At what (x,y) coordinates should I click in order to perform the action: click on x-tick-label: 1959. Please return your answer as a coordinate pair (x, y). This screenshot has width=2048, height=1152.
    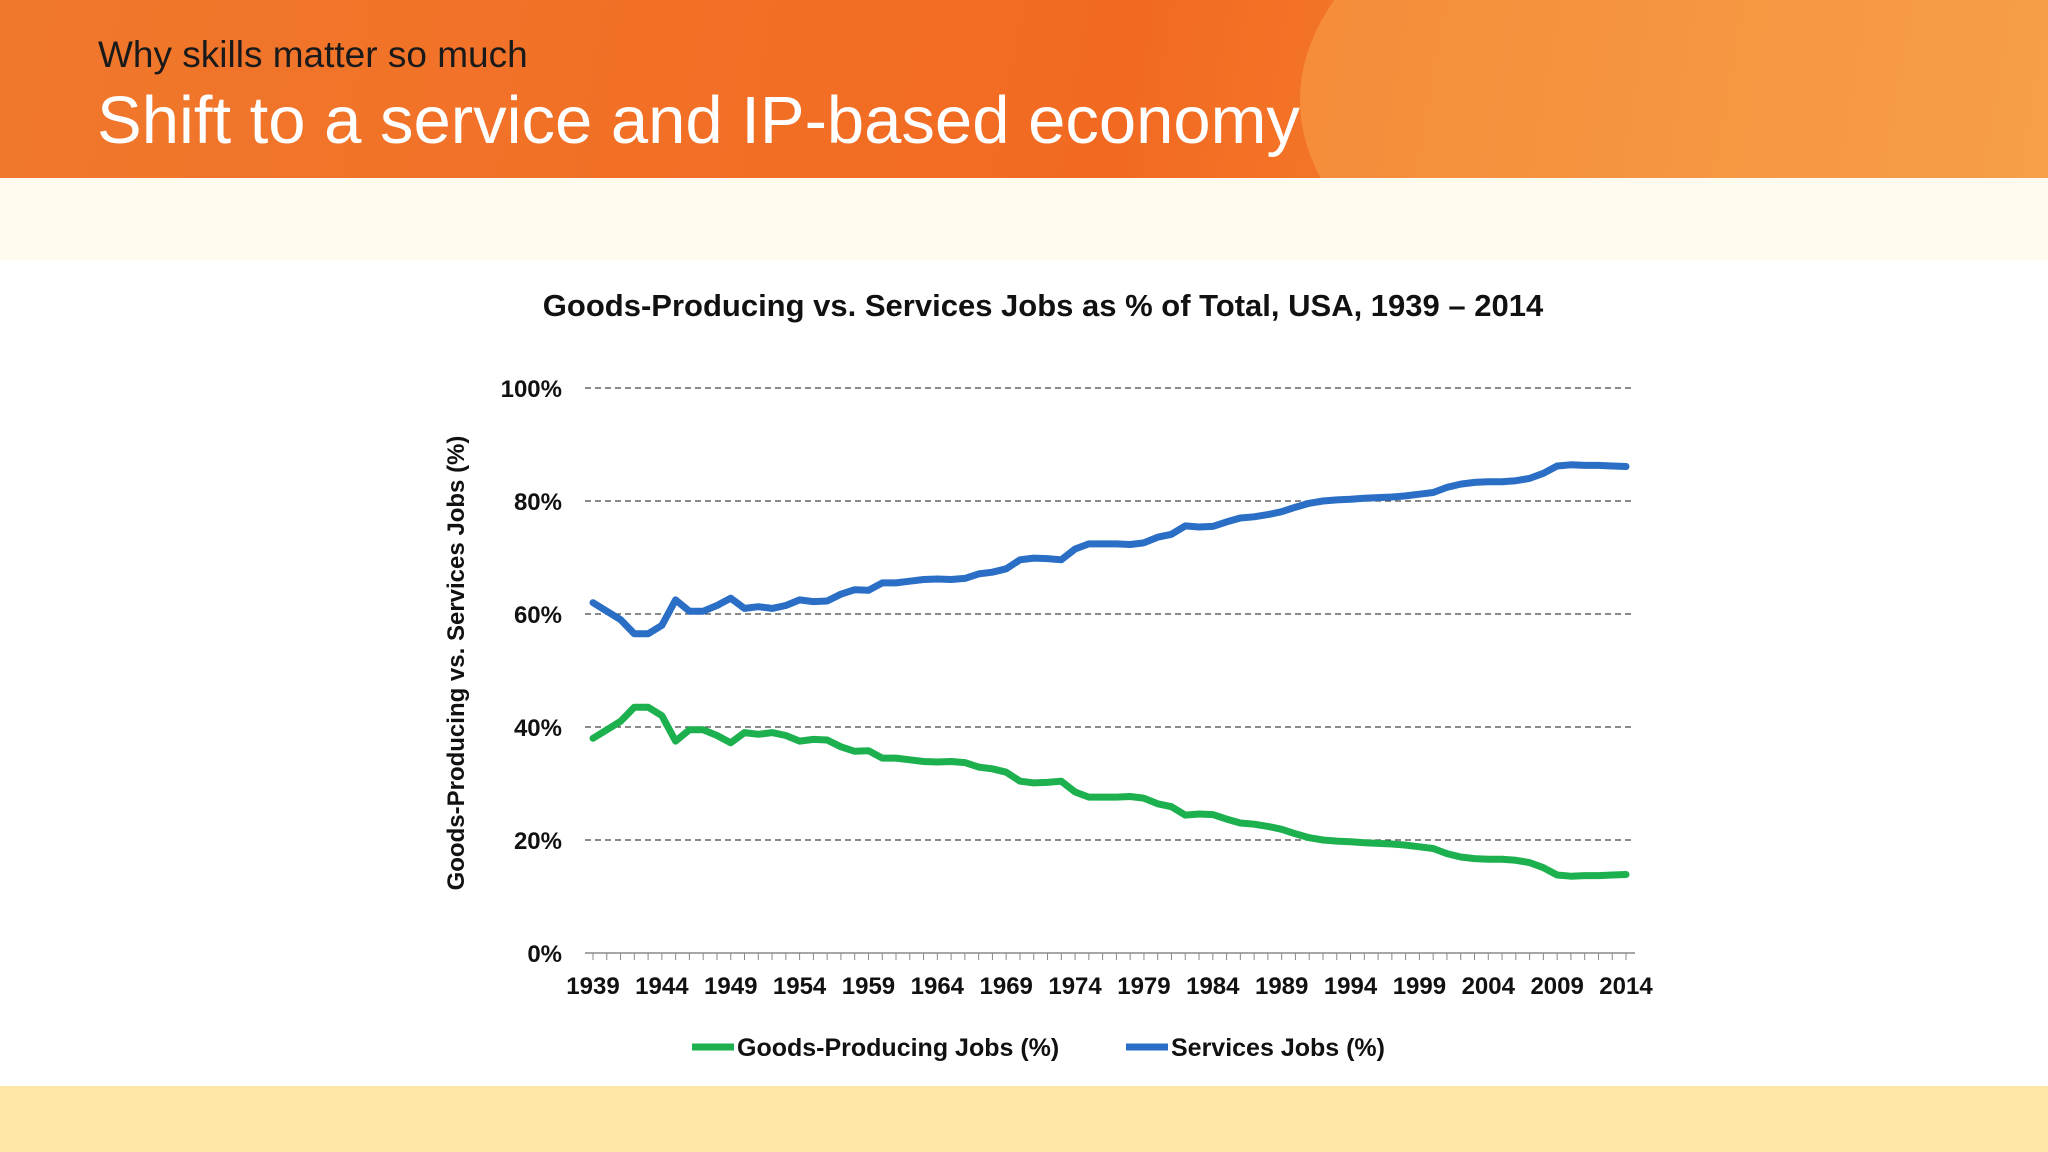
    Looking at the image, I should click on (868, 986).